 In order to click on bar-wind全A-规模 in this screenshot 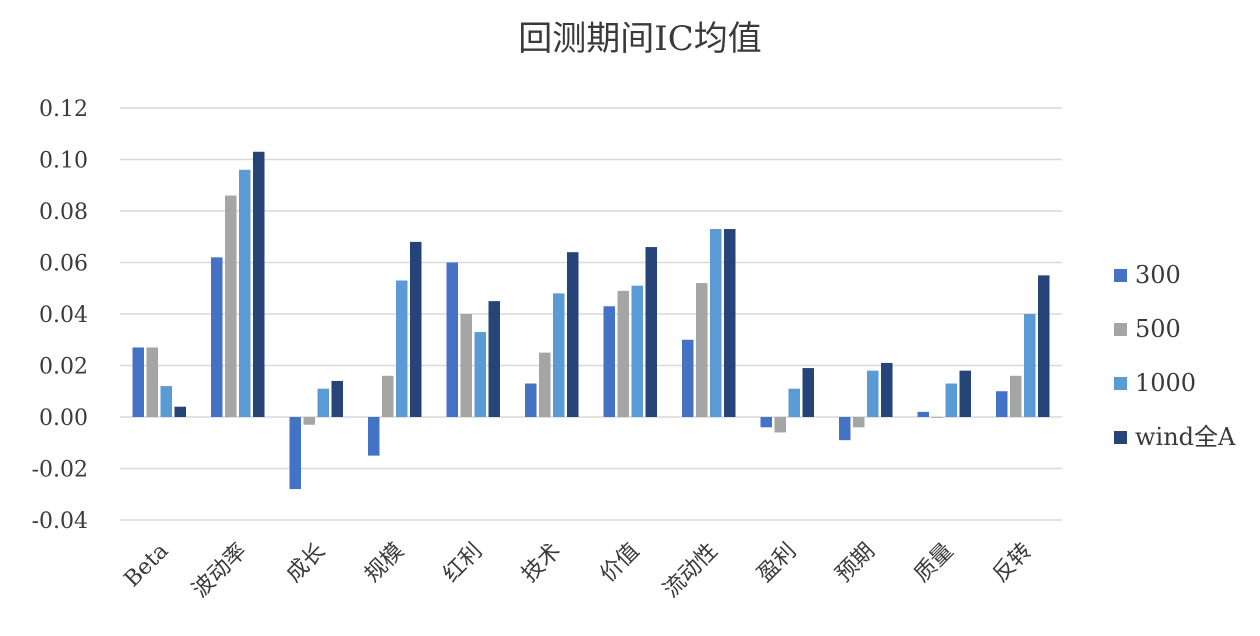, I will do `click(416, 329)`.